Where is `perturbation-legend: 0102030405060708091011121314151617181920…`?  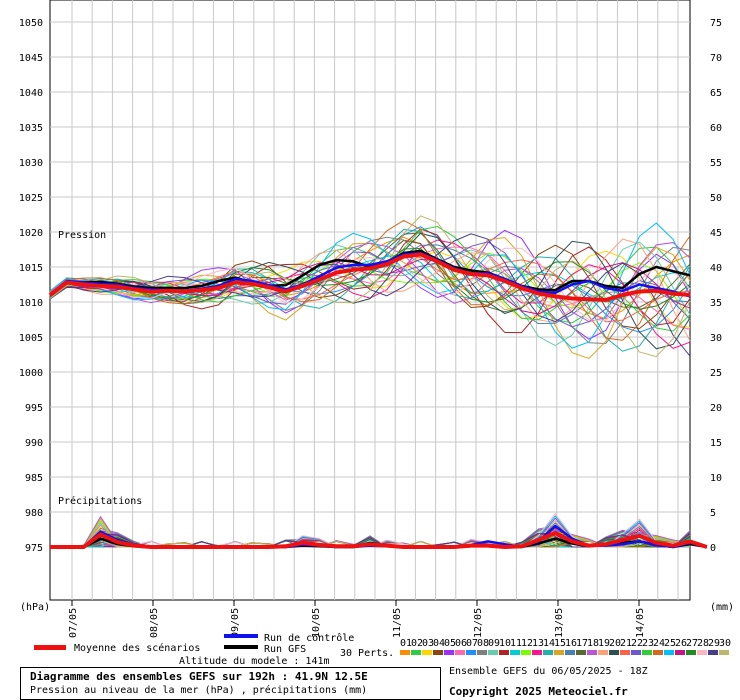 perturbation-legend: 0102030405060708091011121314151617181920… is located at coordinates (565, 646).